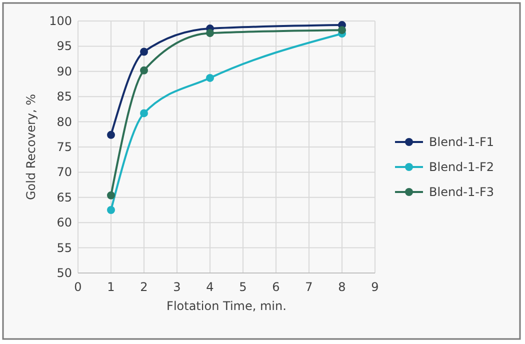  Describe the element at coordinates (276, 287) in the screenshot. I see `x-tick-label: 6` at that location.